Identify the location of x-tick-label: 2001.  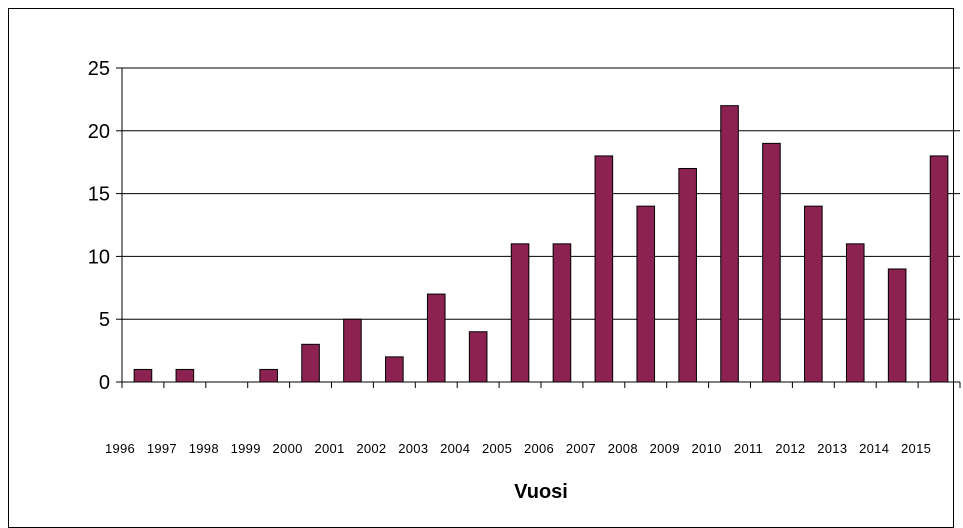
(329, 448).